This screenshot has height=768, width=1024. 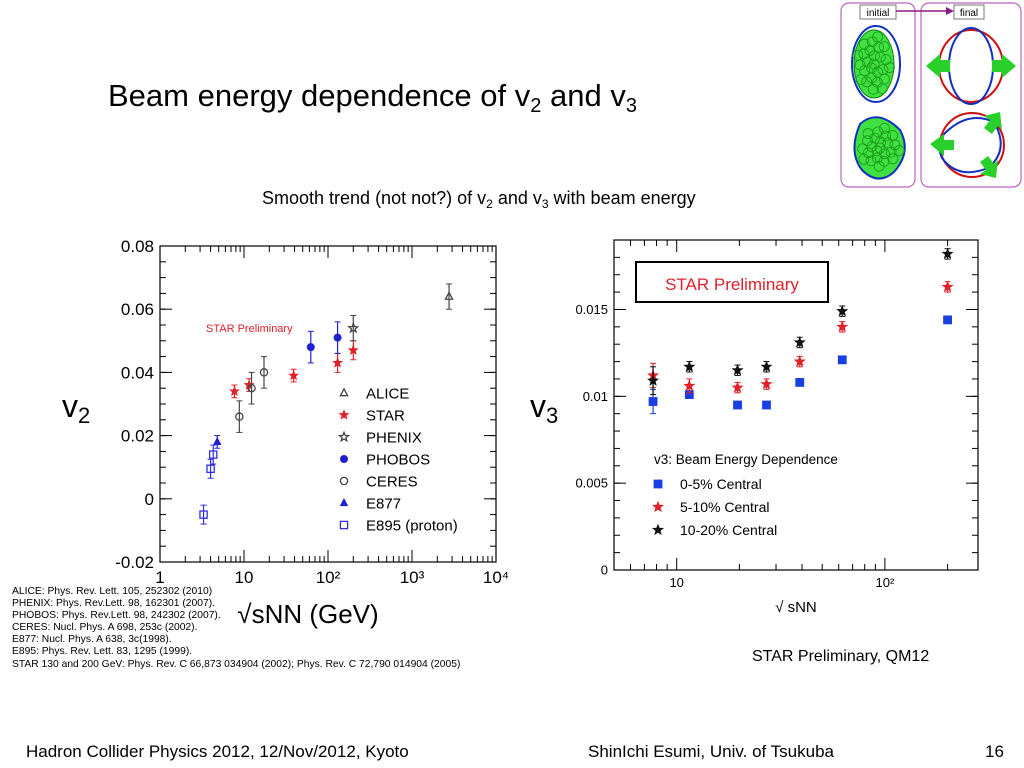 I want to click on v2-label: v2, so click(x=76, y=408).